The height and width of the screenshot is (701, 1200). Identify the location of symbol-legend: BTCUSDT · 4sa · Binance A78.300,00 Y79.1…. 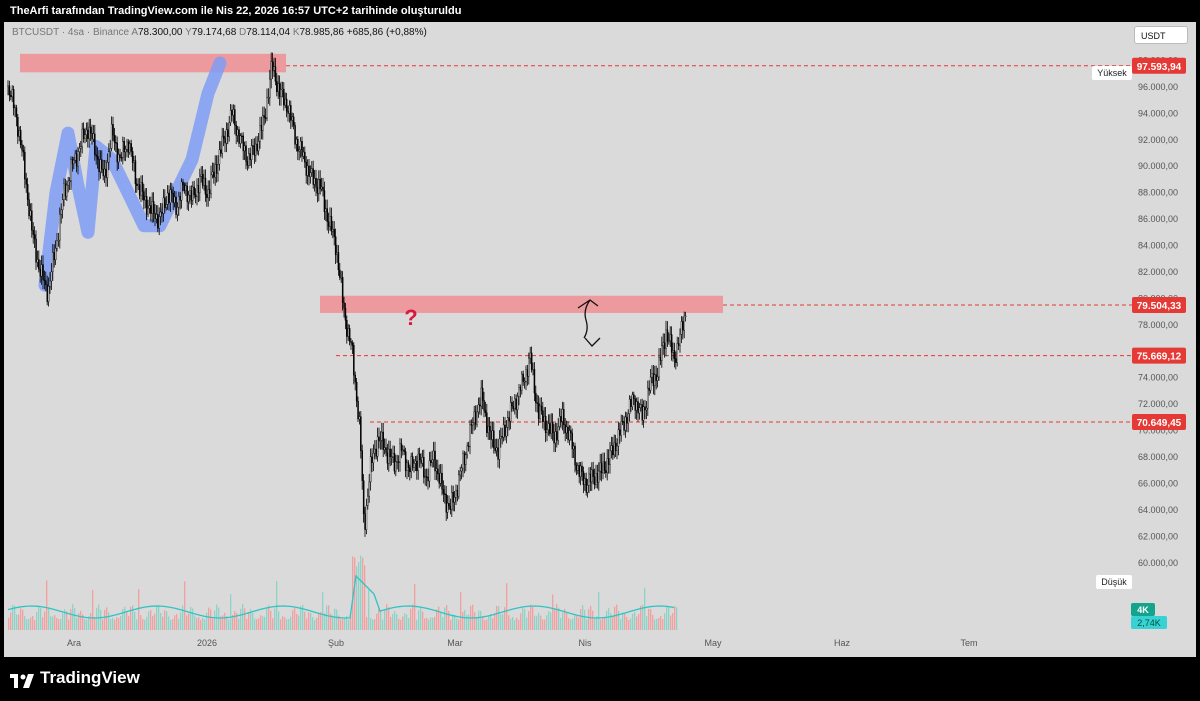
(219, 32).